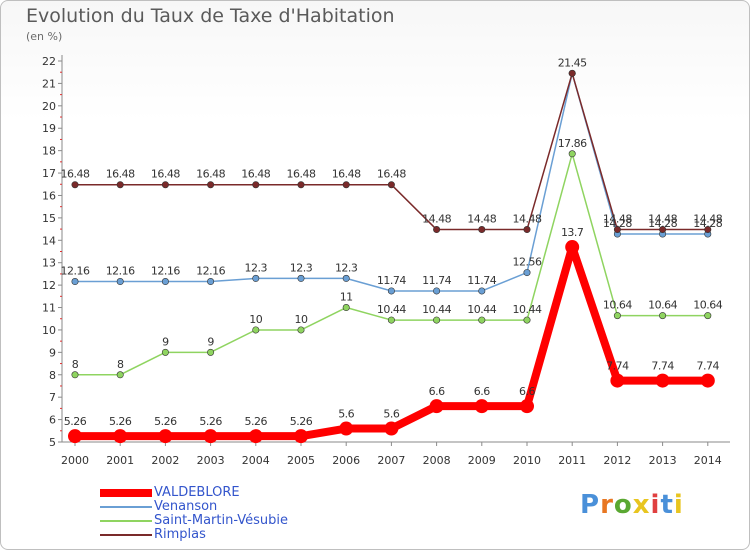 Image resolution: width=750 pixels, height=550 pixels. What do you see at coordinates (391, 460) in the screenshot?
I see `x-tick-label: 2007` at bounding box center [391, 460].